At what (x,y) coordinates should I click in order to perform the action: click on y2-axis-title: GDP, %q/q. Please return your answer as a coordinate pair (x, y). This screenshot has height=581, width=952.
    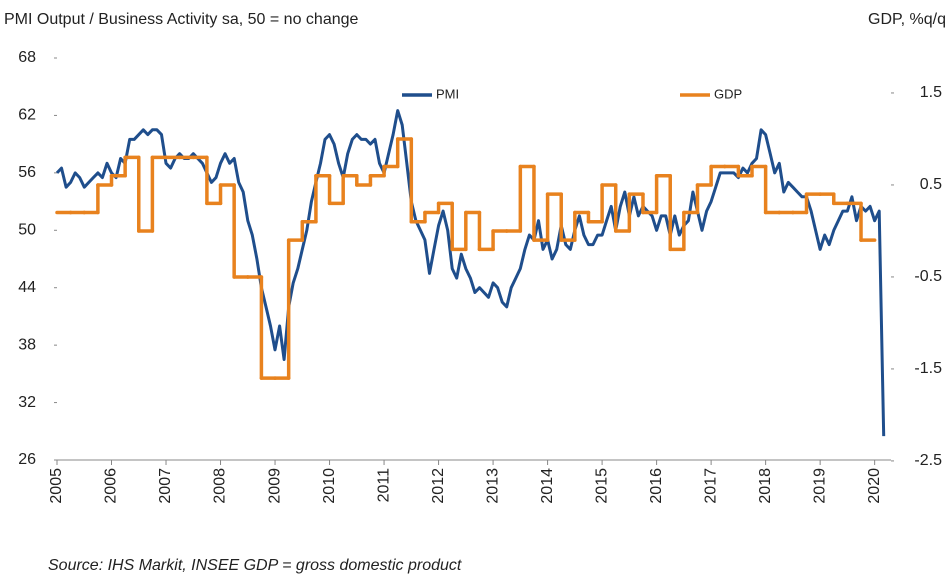
    Looking at the image, I should click on (907, 19).